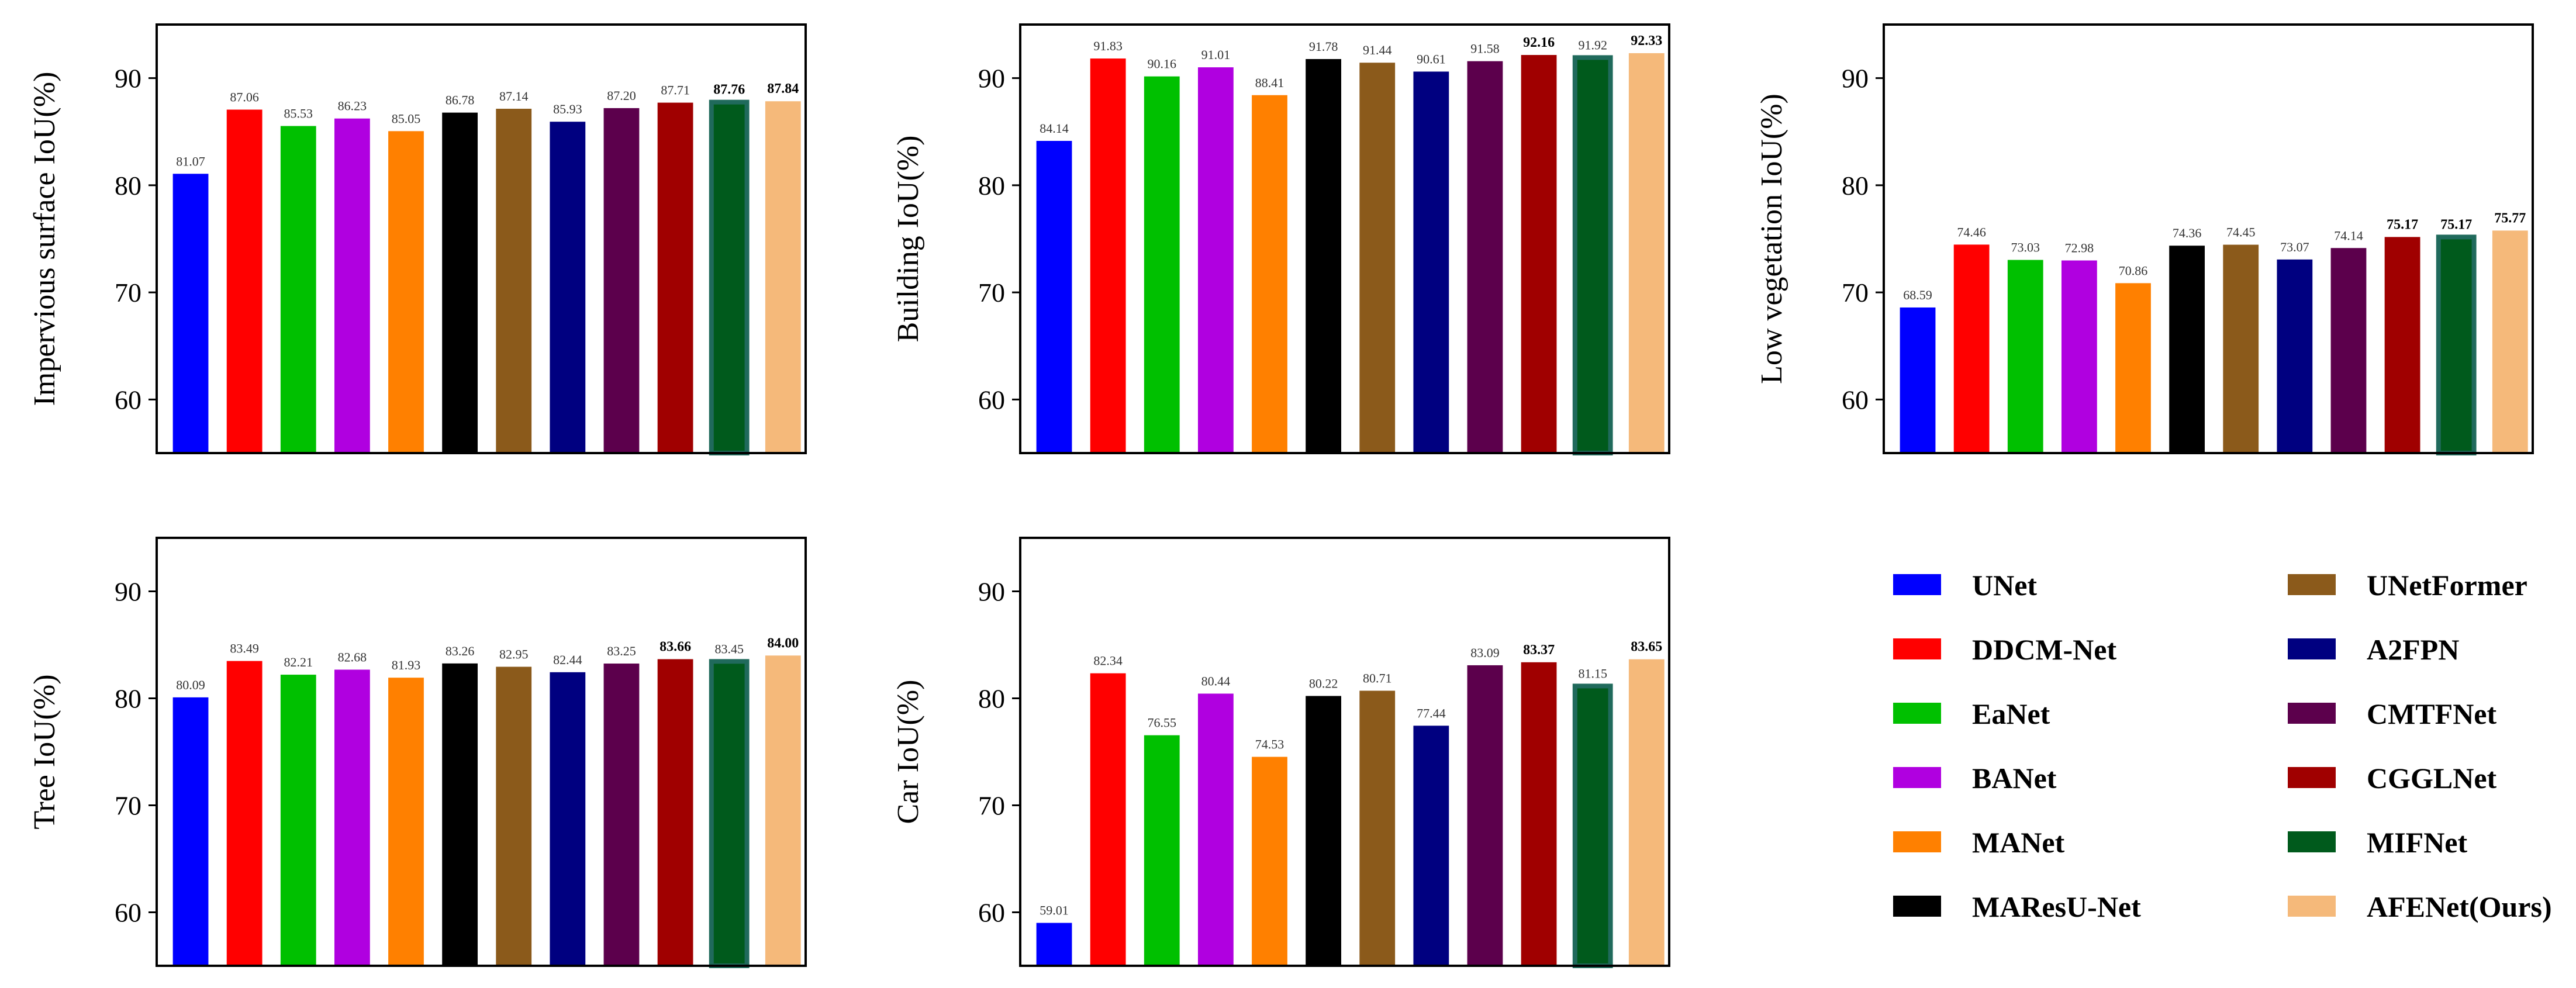 This screenshot has width=2576, height=988. I want to click on data-label: 83.26, so click(460, 651).